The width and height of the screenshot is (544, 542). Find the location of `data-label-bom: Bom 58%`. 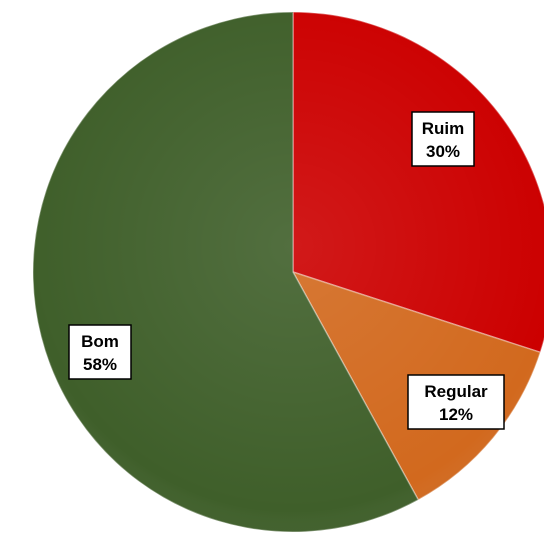

data-label-bom: Bom 58% is located at coordinates (100, 352).